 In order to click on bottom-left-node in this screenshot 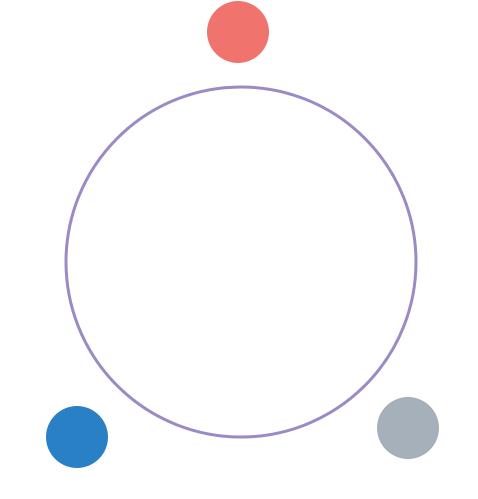, I will do `click(77, 437)`.